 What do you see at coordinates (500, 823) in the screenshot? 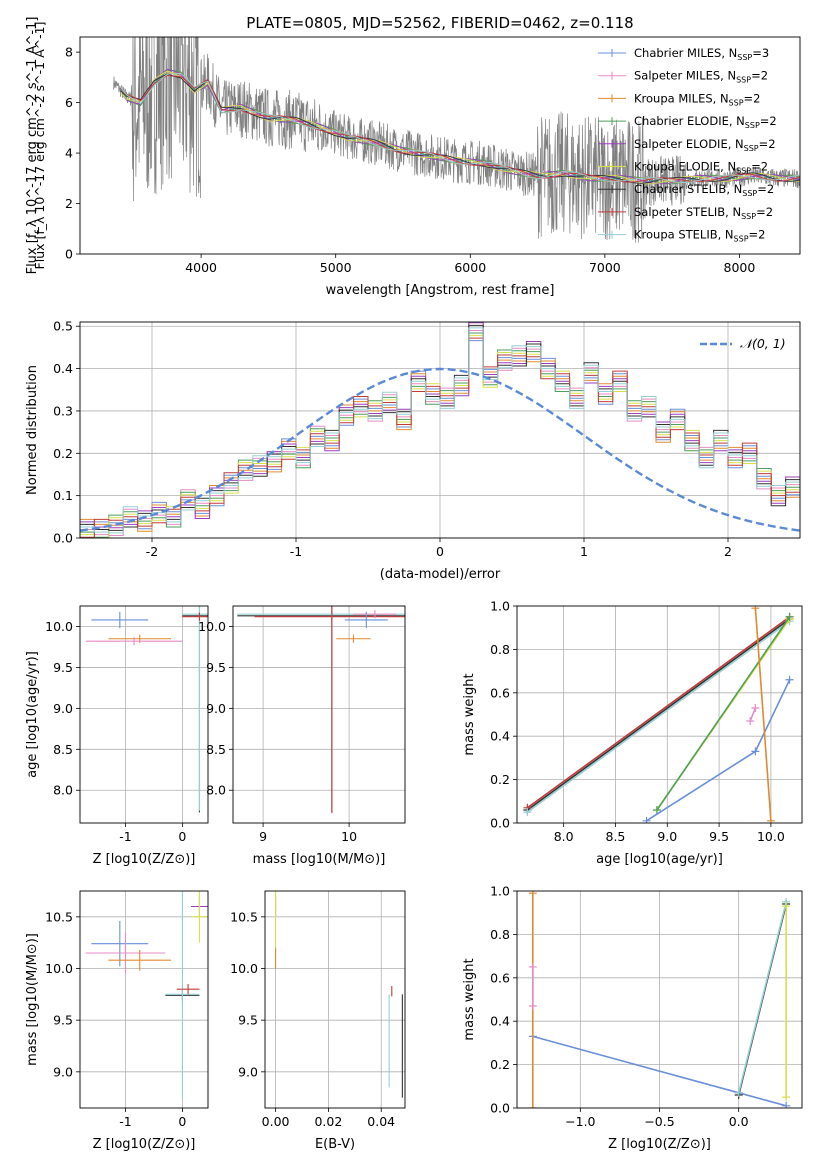
I see `y-tick-label: 0.0` at bounding box center [500, 823].